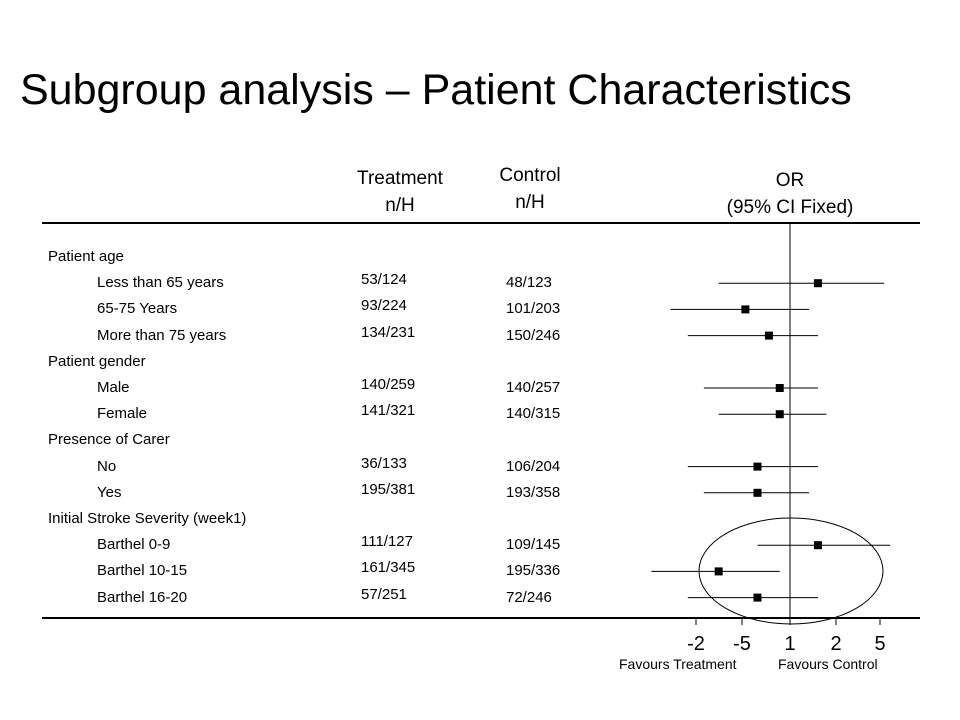 Image resolution: width=960 pixels, height=720 pixels. I want to click on x-tick-label: -5, so click(742, 644).